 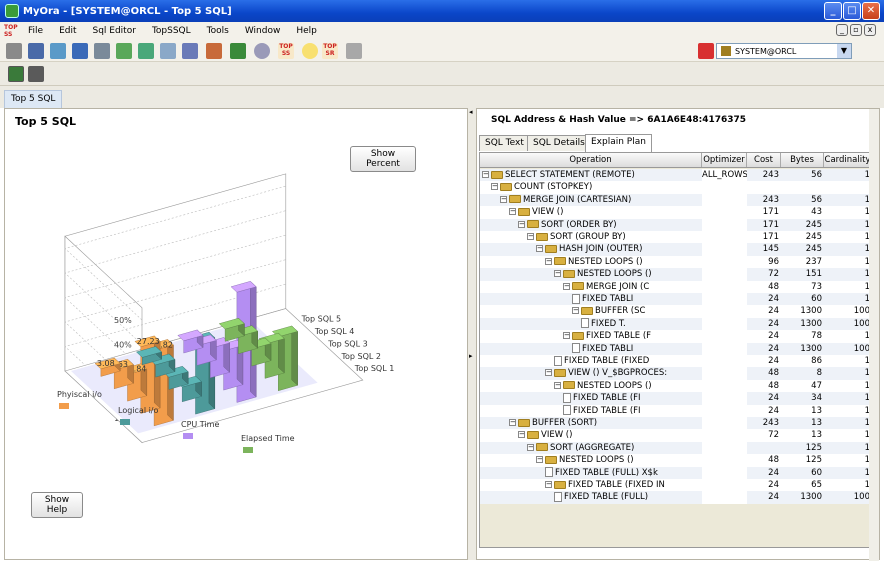 I want to click on mdi-close-button: x, so click(x=870, y=30).